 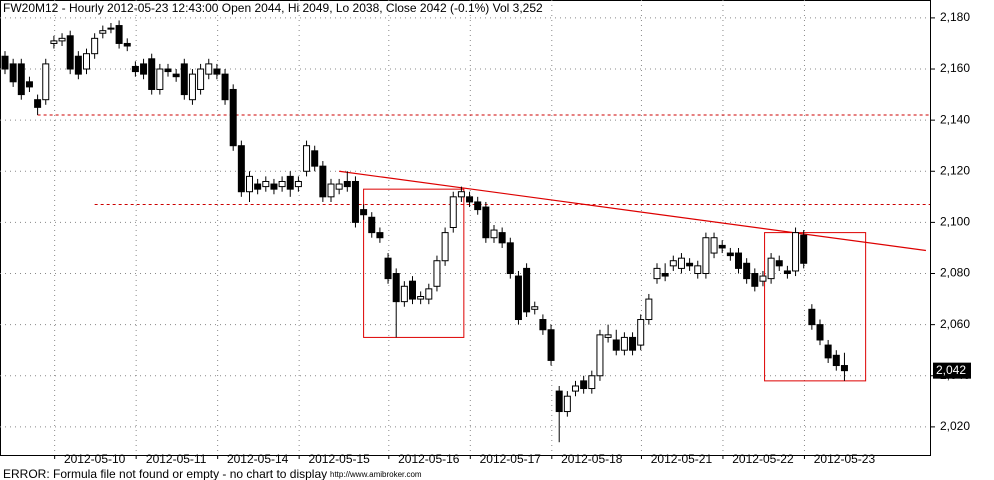 I want to click on highlight-box, so click(x=414, y=263).